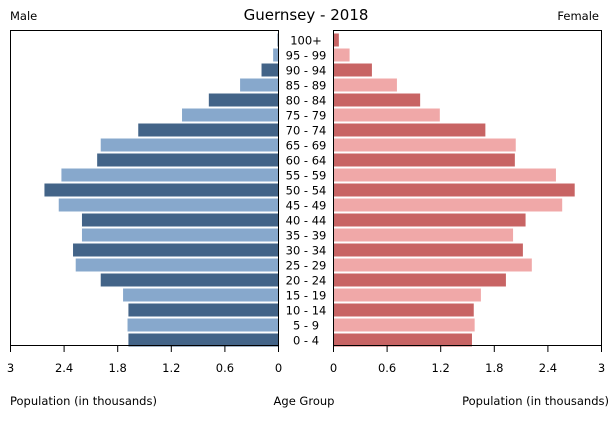 Image resolution: width=610 pixels, height=425 pixels. Describe the element at coordinates (304, 401) in the screenshot. I see `age-group-axis-label: Age Group` at that location.